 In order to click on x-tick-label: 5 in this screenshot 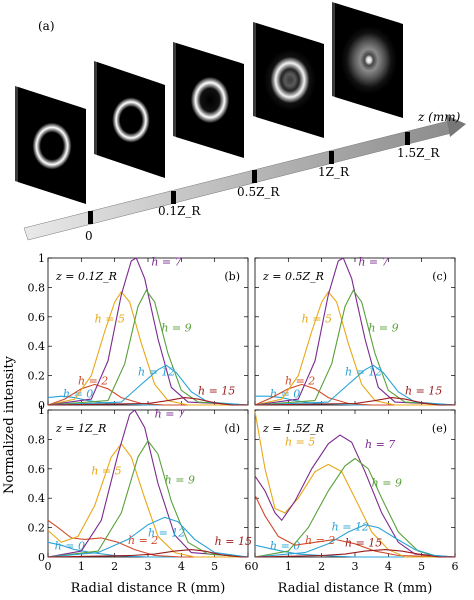, I will do `click(421, 566)`.